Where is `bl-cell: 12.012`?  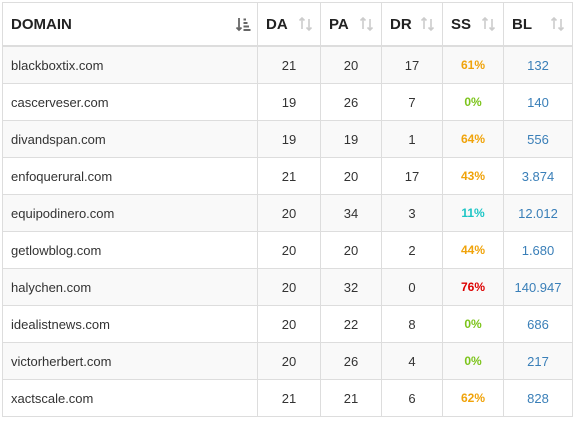
bl-cell: 12.012 is located at coordinates (538, 213).